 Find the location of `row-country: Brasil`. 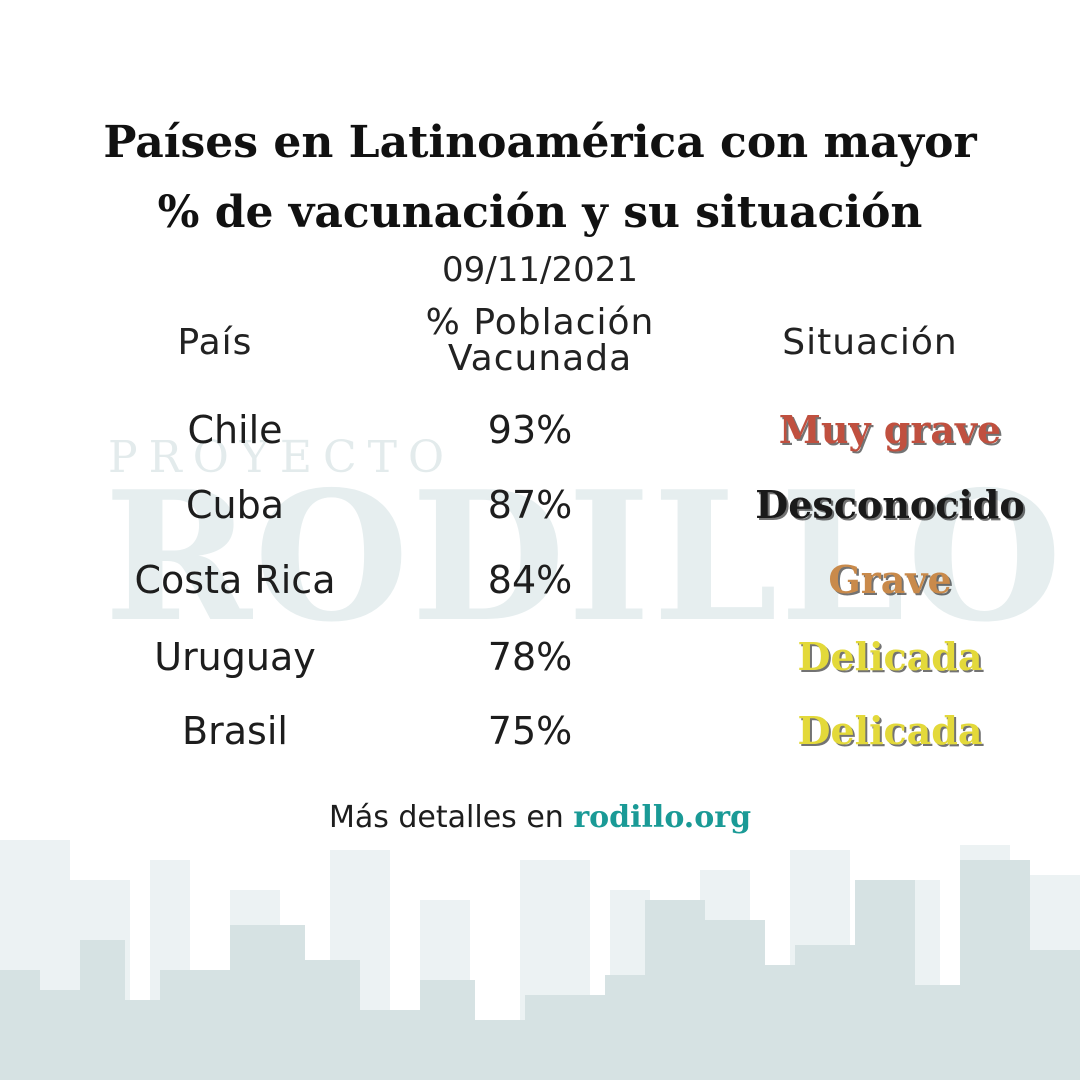

row-country: Brasil is located at coordinates (235, 731).